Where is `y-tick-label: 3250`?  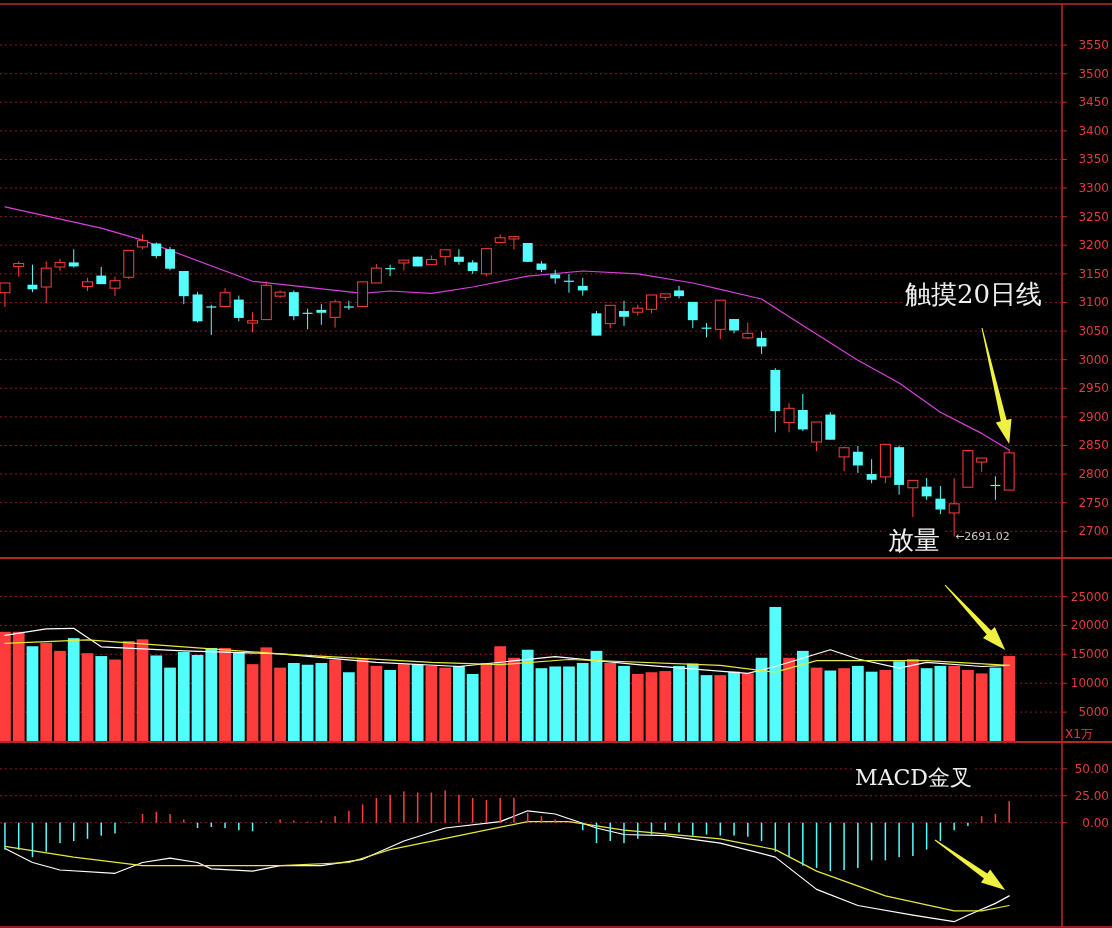
y-tick-label: 3250 is located at coordinates (1093, 216).